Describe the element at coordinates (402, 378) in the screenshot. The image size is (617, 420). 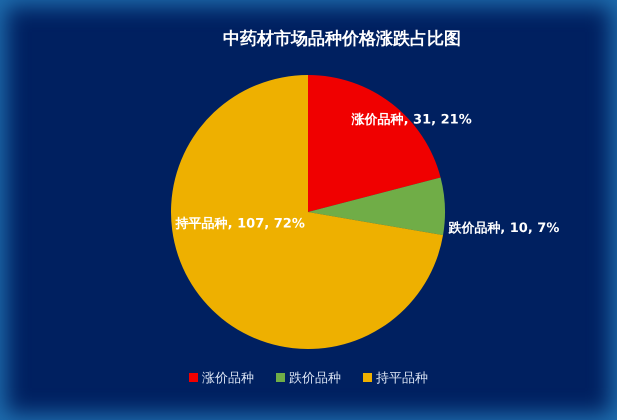
I see `legend-label: 持平品种` at that location.